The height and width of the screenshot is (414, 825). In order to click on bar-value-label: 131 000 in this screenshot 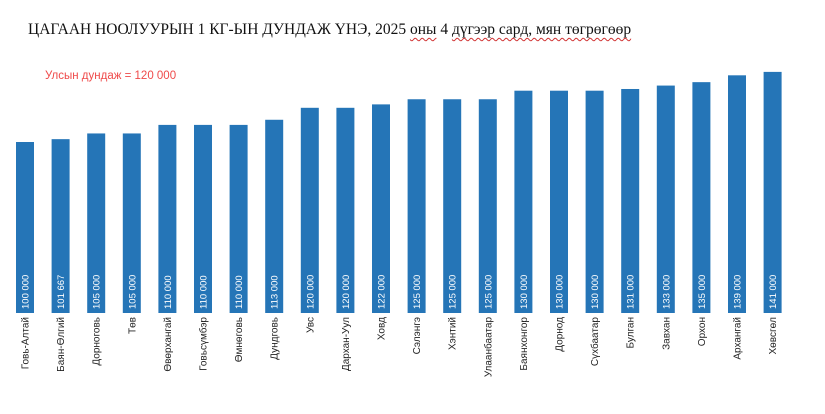, I will do `click(631, 292)`.